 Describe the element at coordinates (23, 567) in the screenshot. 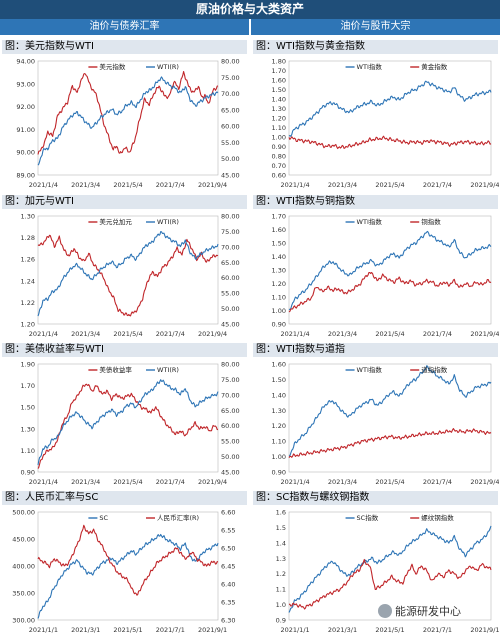

I see `y-tick-label: 400.00` at that location.